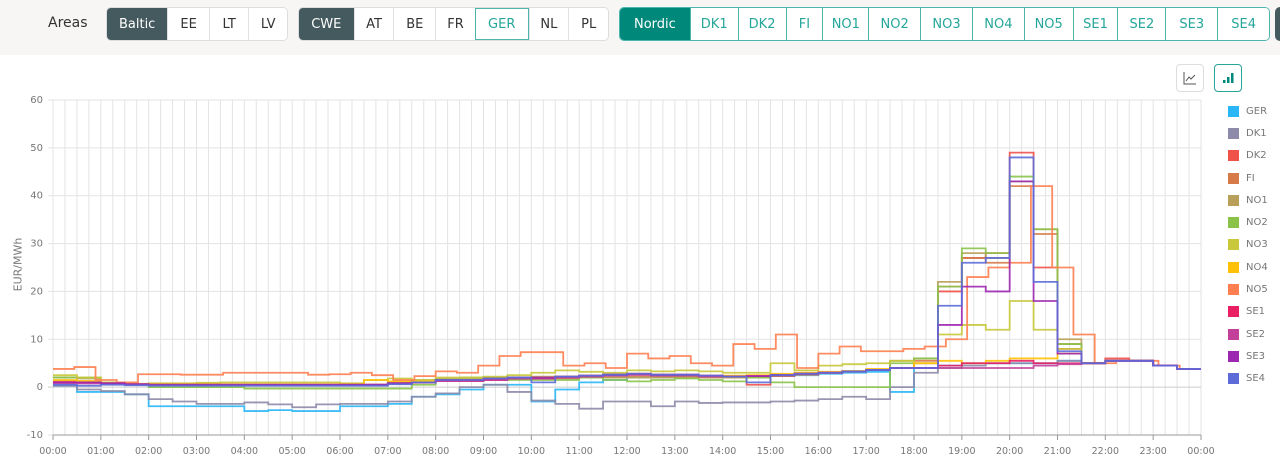 The height and width of the screenshot is (458, 1280). I want to click on area-button-nordic: Nordic, so click(655, 24).